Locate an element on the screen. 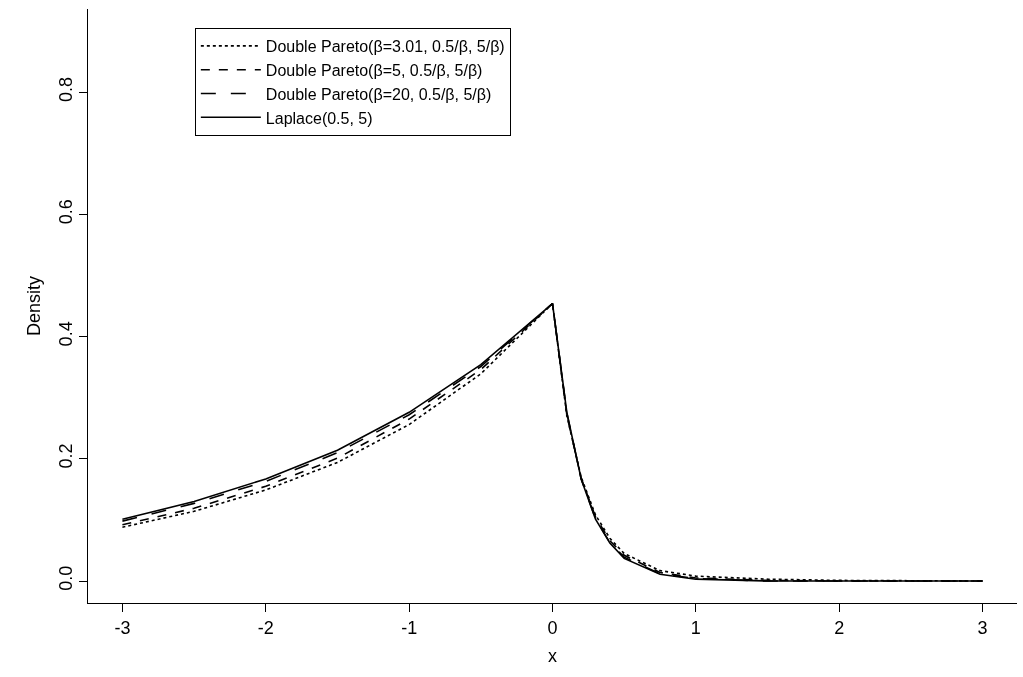 The width and height of the screenshot is (1023, 677). x-tick-label: -1 is located at coordinates (409, 627).